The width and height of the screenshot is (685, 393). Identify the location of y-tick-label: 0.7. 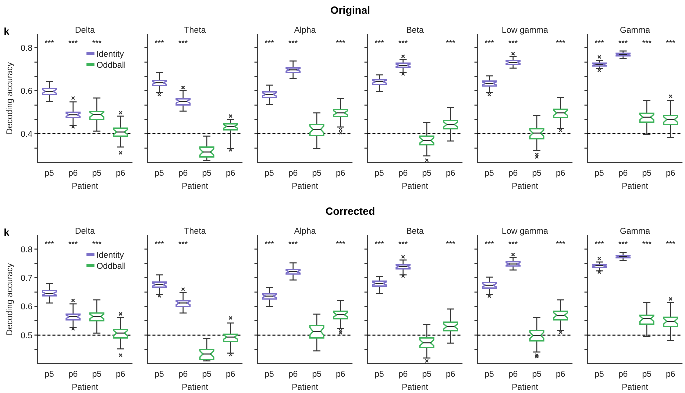
(26, 277).